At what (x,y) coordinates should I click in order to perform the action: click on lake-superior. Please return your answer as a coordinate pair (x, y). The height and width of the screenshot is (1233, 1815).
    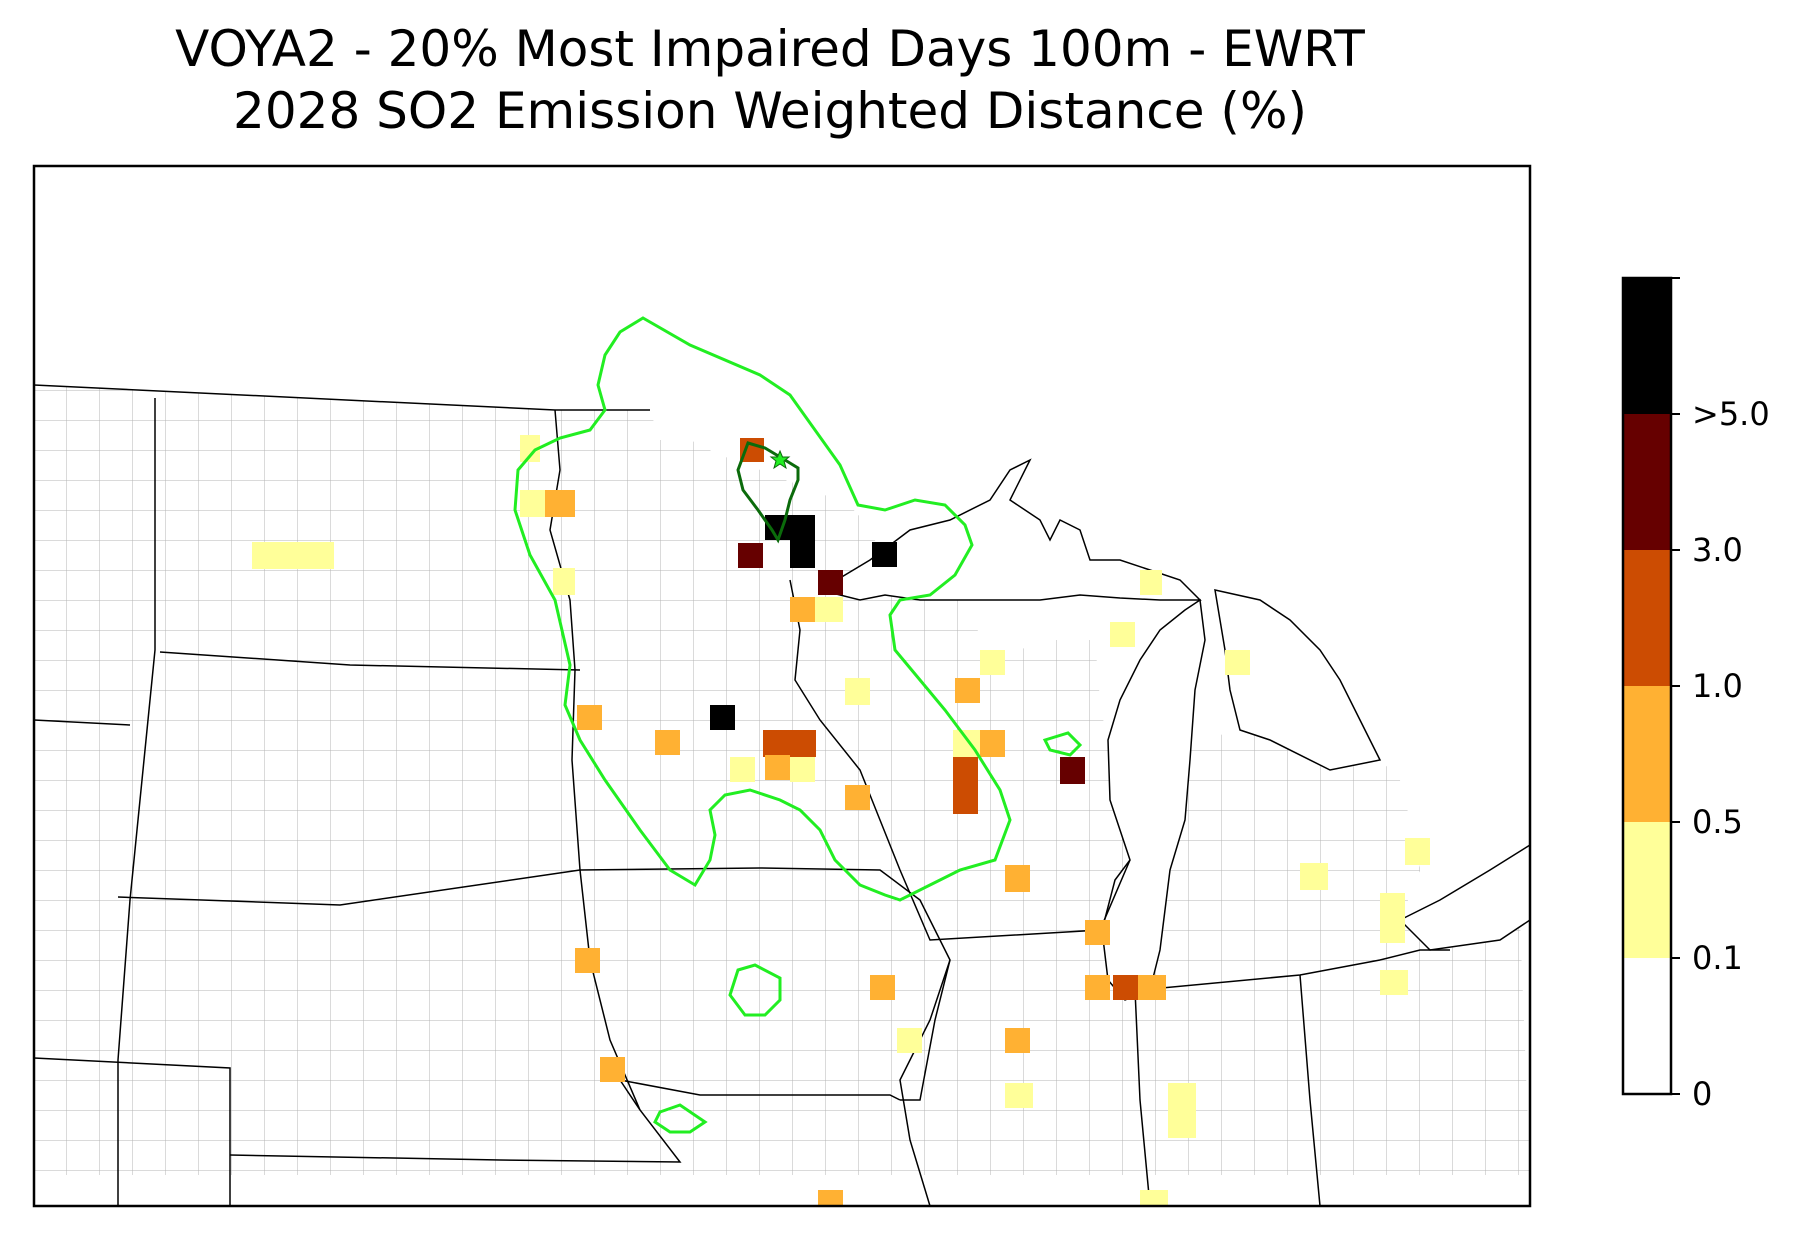
    Looking at the image, I should click on (1010, 529).